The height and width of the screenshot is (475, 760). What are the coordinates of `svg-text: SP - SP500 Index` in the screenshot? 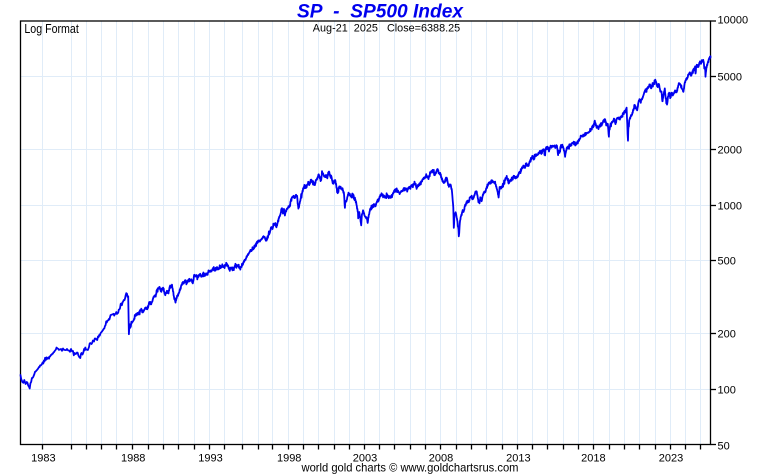 It's located at (380, 12).